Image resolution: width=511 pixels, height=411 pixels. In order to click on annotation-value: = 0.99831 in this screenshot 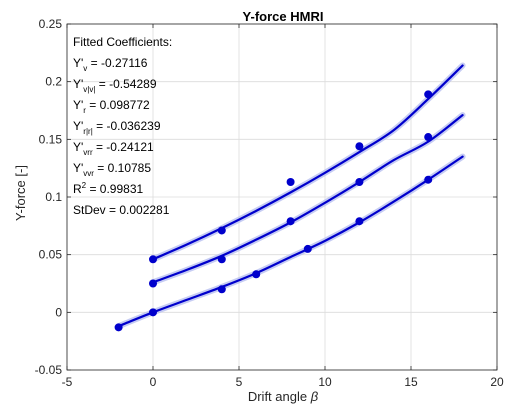, I will do `click(114, 189)`.